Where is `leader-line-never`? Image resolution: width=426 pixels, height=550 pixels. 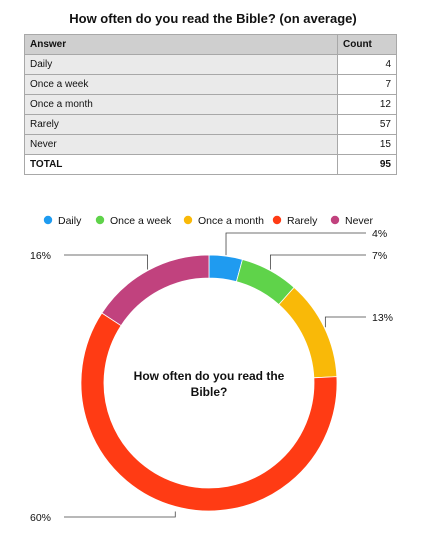 leader-line-never is located at coordinates (106, 262).